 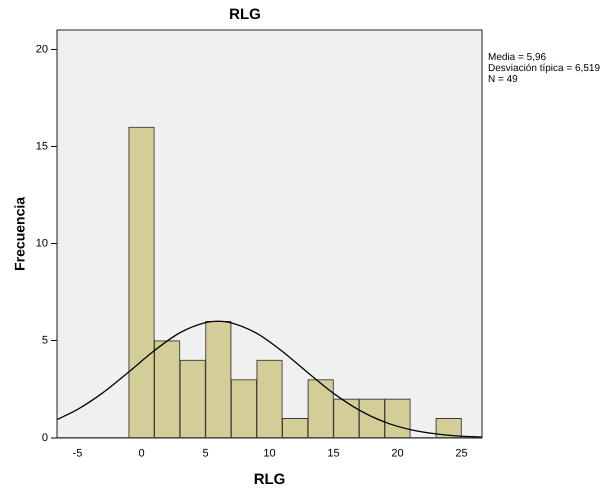 What do you see at coordinates (42, 49) in the screenshot?
I see `y-tick-label: 20` at bounding box center [42, 49].